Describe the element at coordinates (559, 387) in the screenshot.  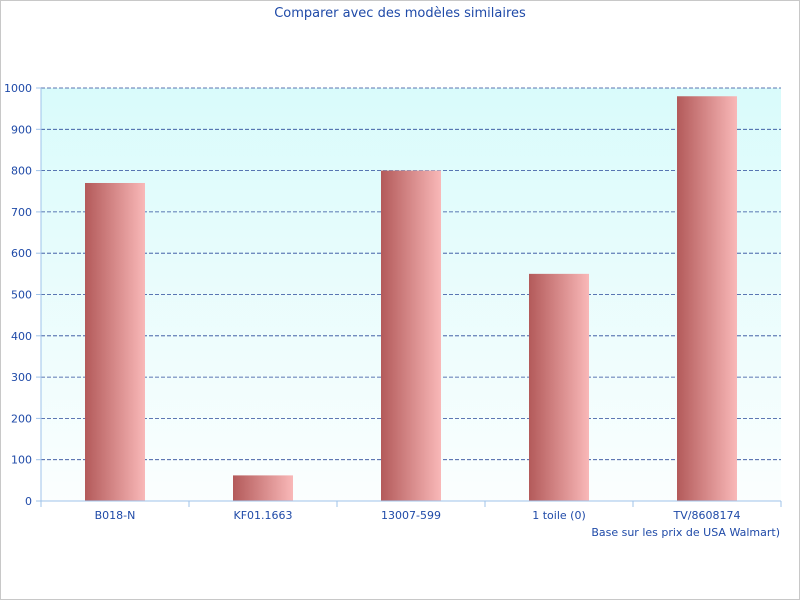
I see `bar-1-toile-0-` at that location.